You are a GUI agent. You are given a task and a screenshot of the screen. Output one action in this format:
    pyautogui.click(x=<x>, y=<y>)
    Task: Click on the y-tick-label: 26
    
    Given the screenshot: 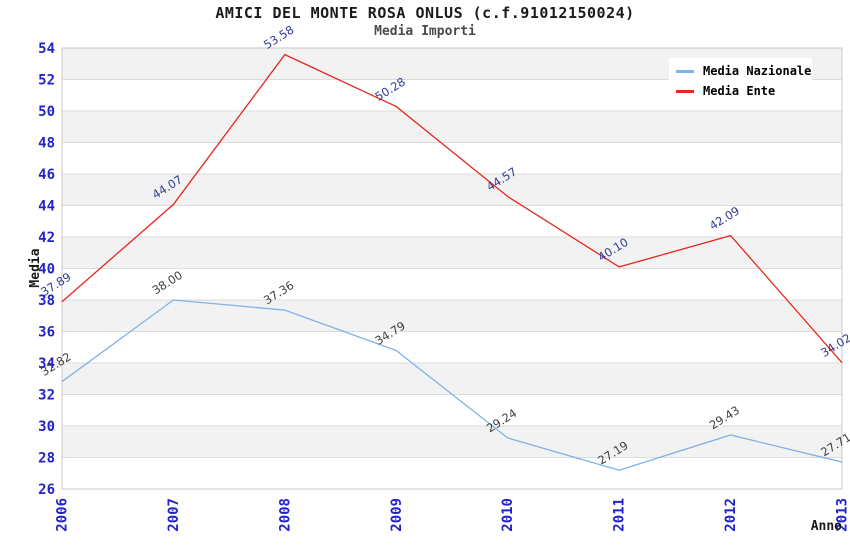 What is the action you would take?
    pyautogui.click(x=46, y=490)
    